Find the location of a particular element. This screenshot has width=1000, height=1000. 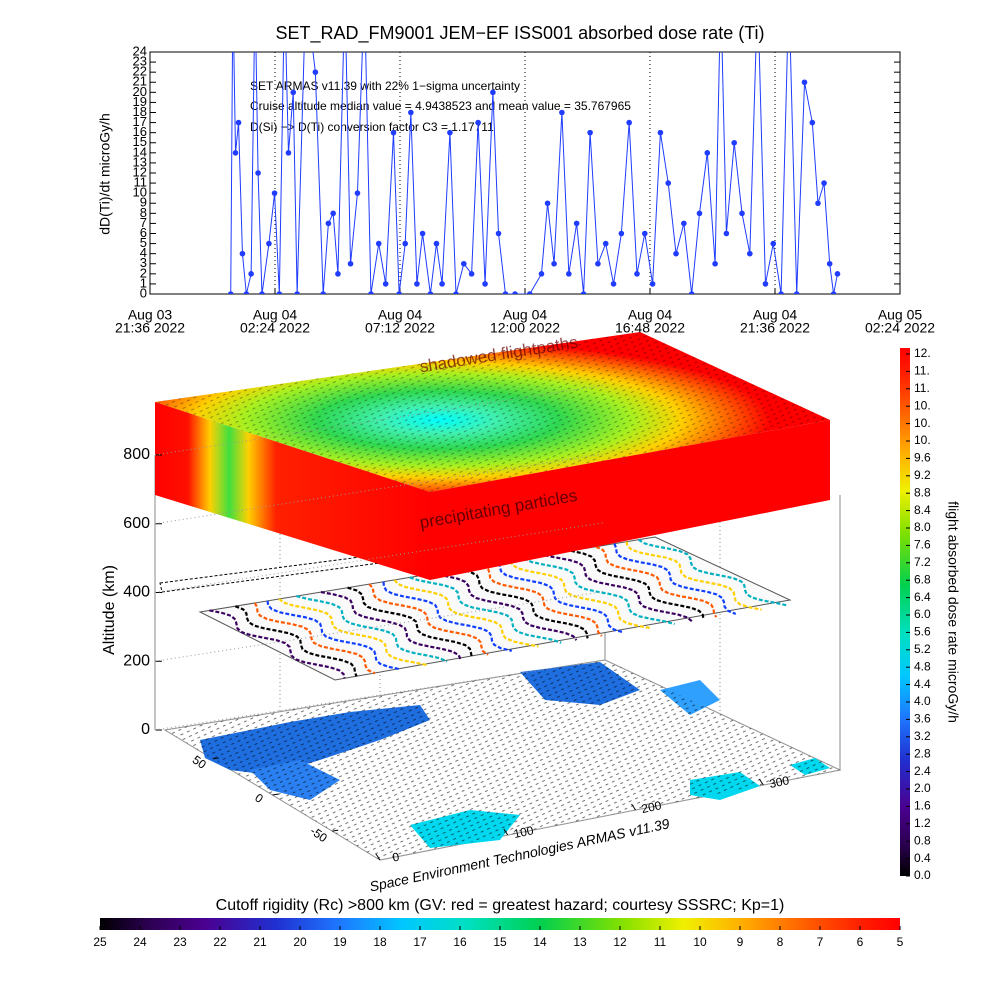

y-tick-label: 5 is located at coordinates (143, 242).